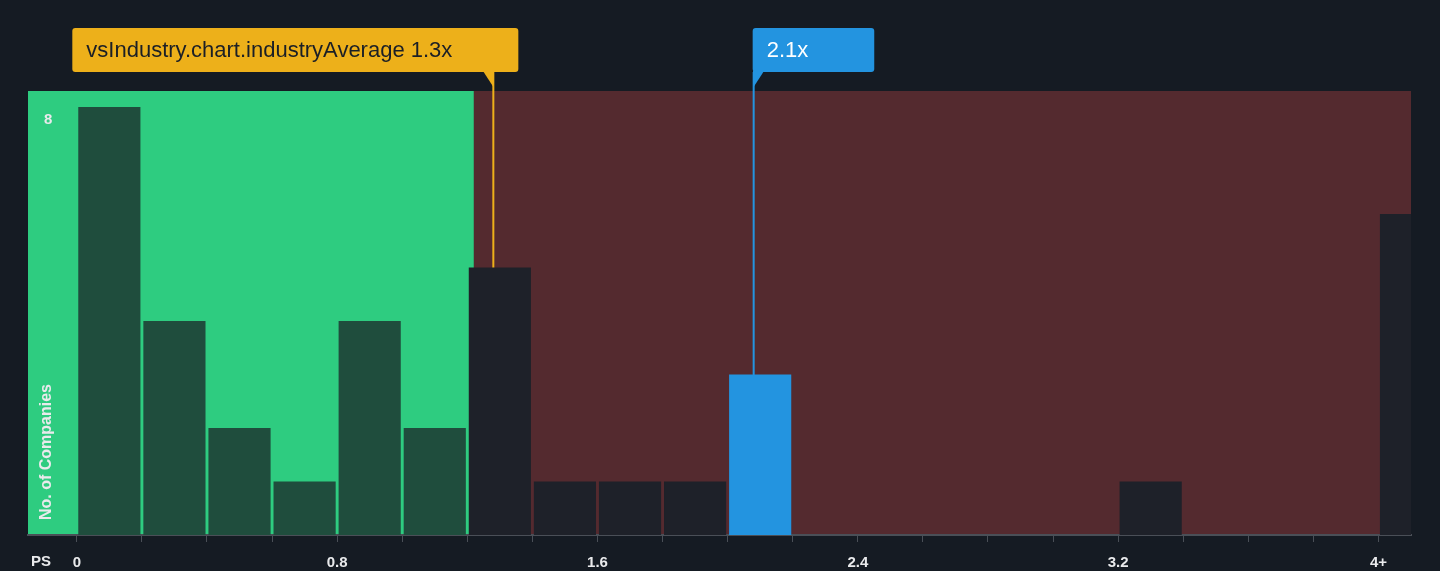 The width and height of the screenshot is (1440, 571). I want to click on x-tick-label: 0, so click(76, 562).